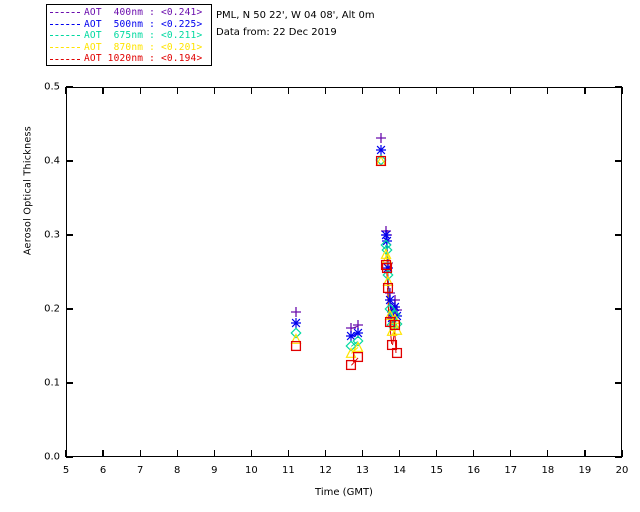 This screenshot has width=640, height=512. Describe the element at coordinates (17, 127) in the screenshot. I see `y-axis-title-wrap: Aerosol Optical Thickness` at that location.